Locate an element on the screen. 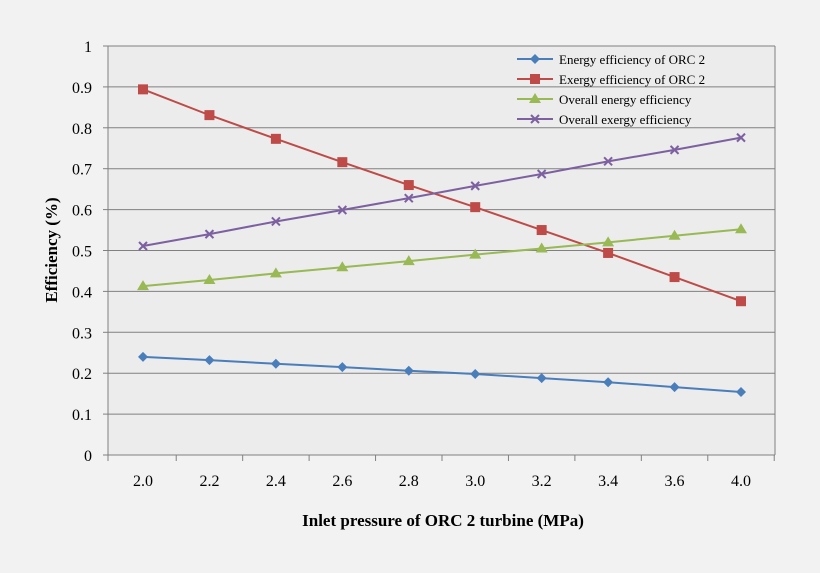 This screenshot has width=820, height=573. y-tick-label: 0 is located at coordinates (88, 456).